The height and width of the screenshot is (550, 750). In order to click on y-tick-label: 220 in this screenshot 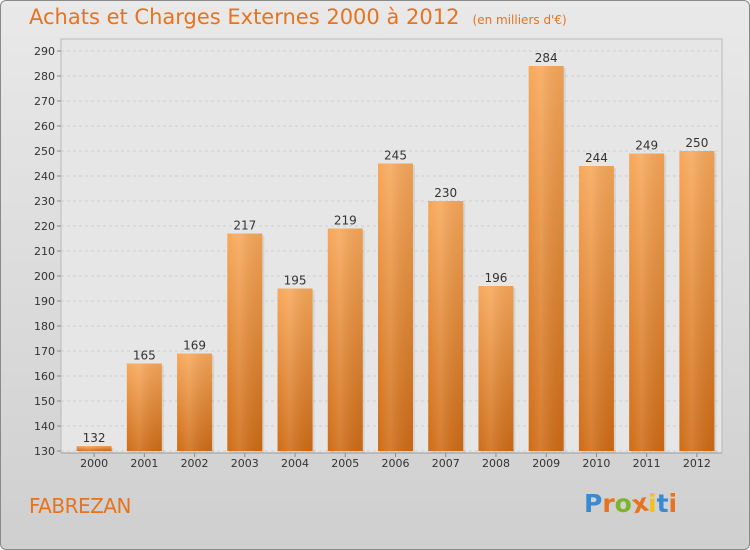, I will do `click(44, 226)`.